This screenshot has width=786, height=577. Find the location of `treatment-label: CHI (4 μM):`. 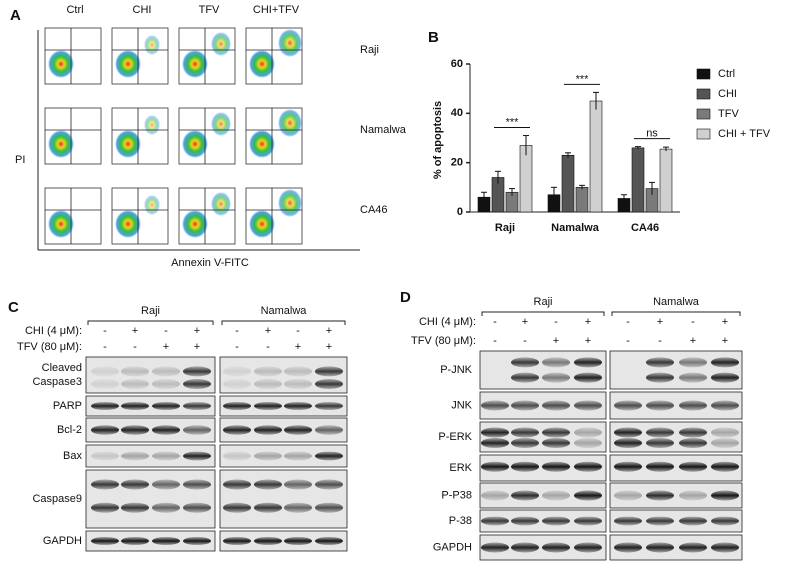

treatment-label: CHI (4 μM): is located at coordinates (447, 322).